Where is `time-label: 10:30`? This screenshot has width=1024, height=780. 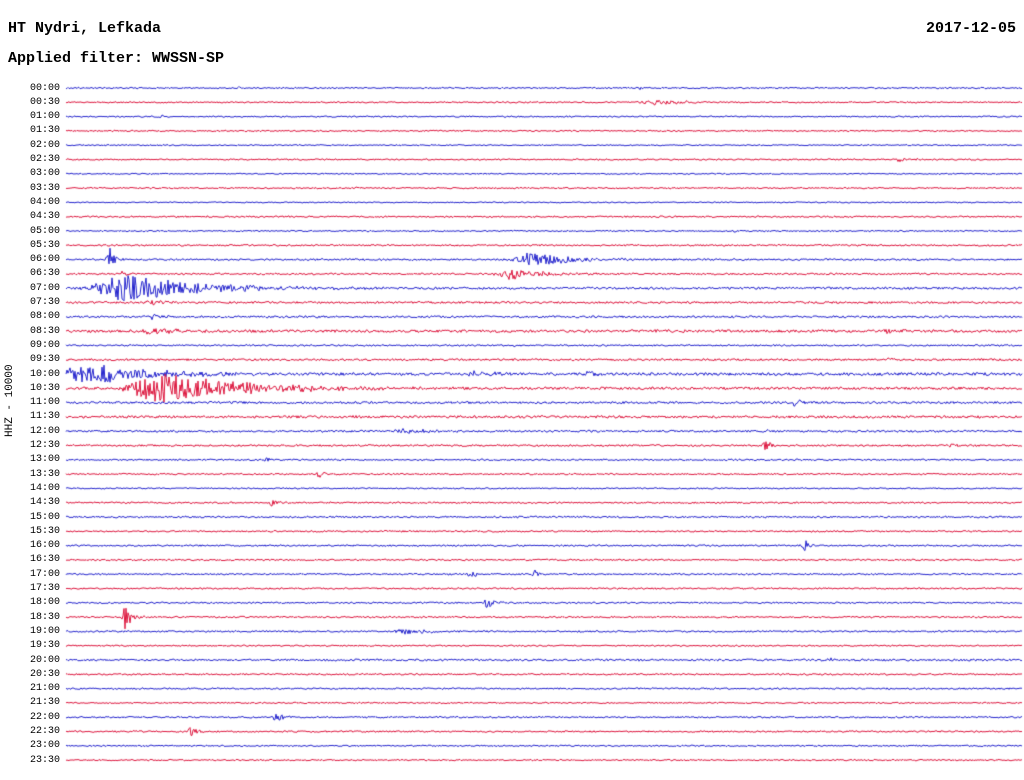 time-label: 10:30 is located at coordinates (44, 388).